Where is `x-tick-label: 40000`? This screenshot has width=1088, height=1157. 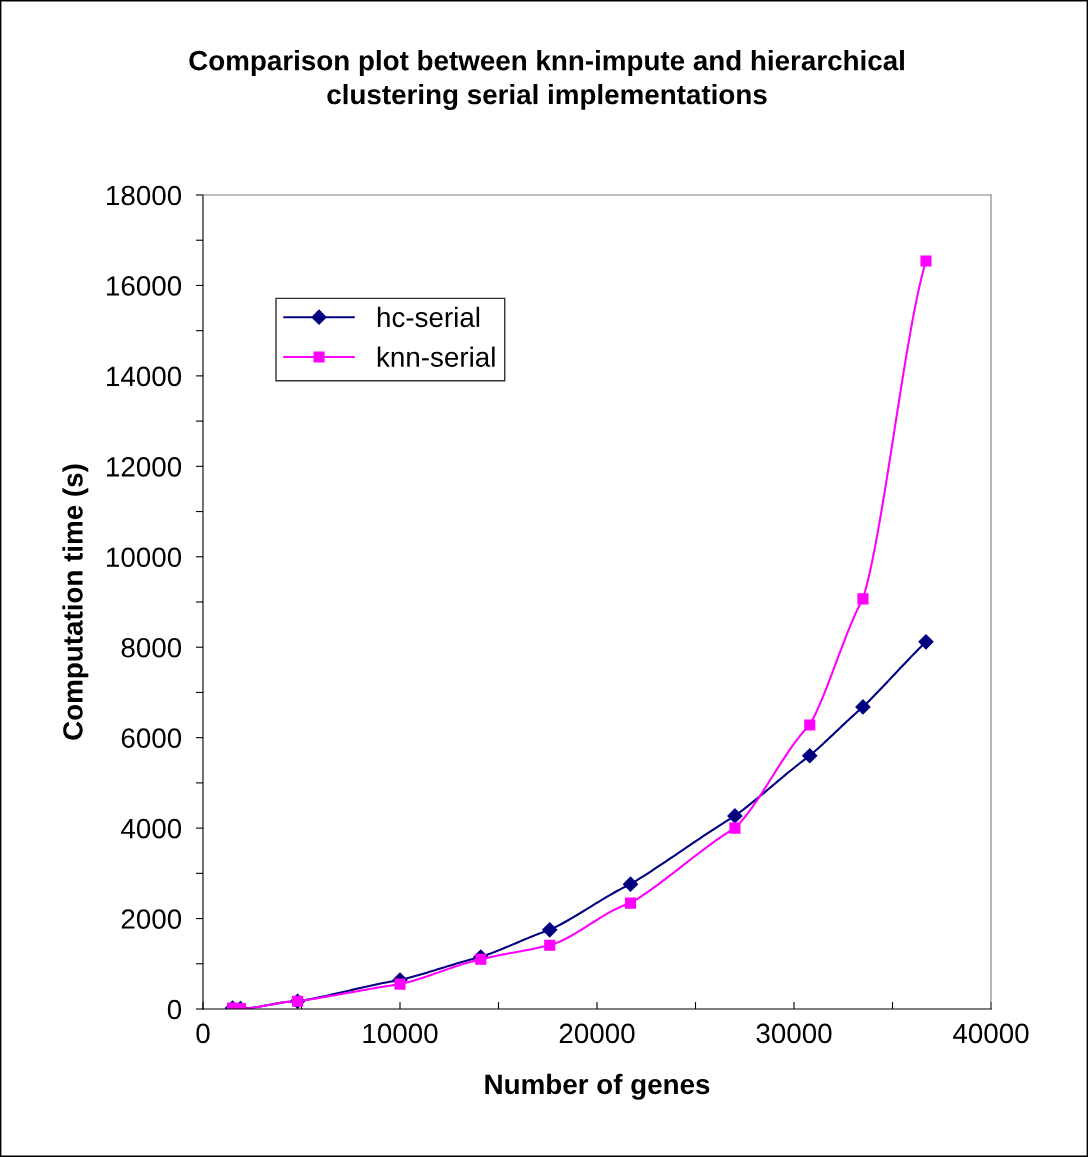 x-tick-label: 40000 is located at coordinates (991, 1033).